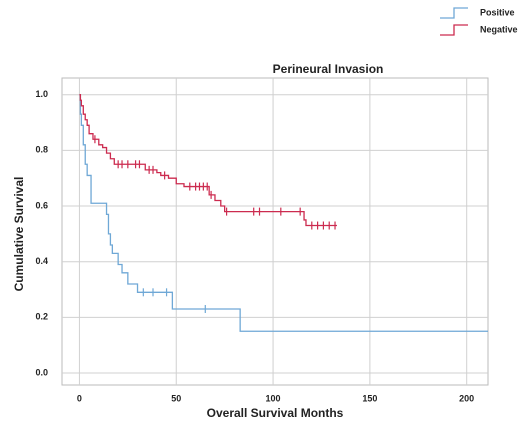 The height and width of the screenshot is (425, 524). What do you see at coordinates (41, 94) in the screenshot?
I see `y-tick-label: 1.0` at bounding box center [41, 94].